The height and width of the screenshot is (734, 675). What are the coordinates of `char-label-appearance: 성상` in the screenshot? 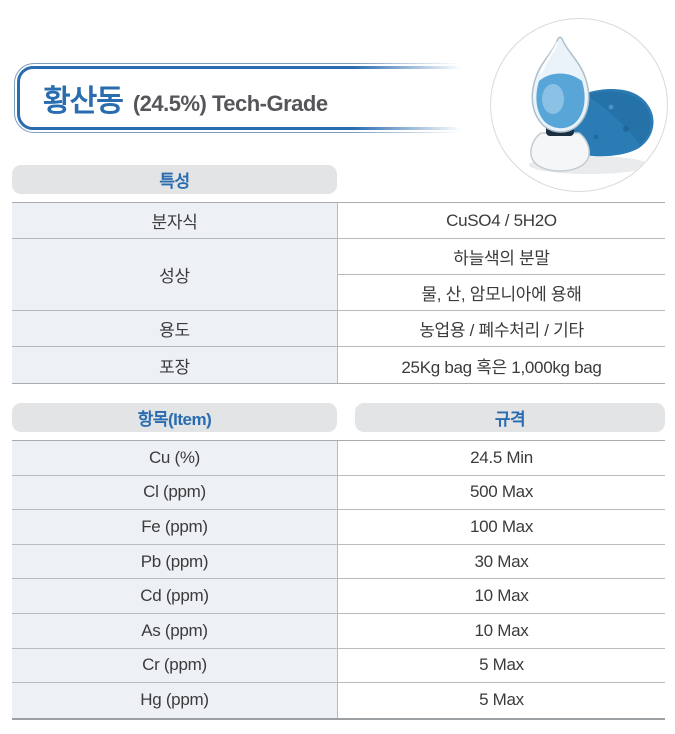 It's located at (175, 275).